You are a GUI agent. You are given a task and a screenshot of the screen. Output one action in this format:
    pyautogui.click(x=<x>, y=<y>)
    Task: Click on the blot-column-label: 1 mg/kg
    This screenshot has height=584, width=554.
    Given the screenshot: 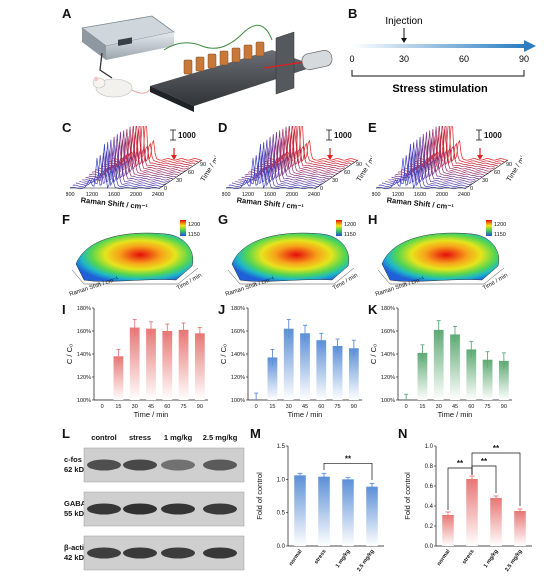 What is the action you would take?
    pyautogui.click(x=178, y=437)
    